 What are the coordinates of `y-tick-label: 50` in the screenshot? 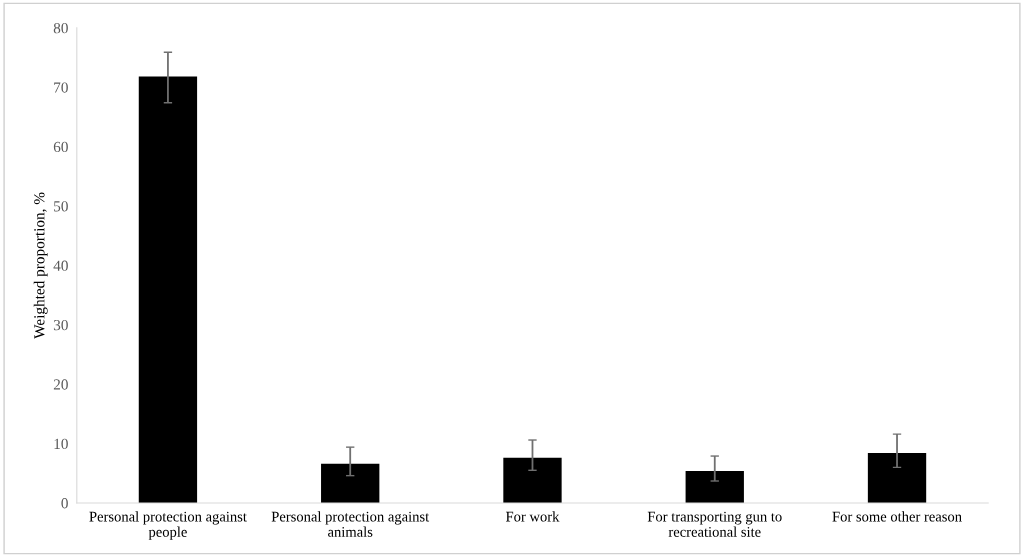 It's located at (61, 206).